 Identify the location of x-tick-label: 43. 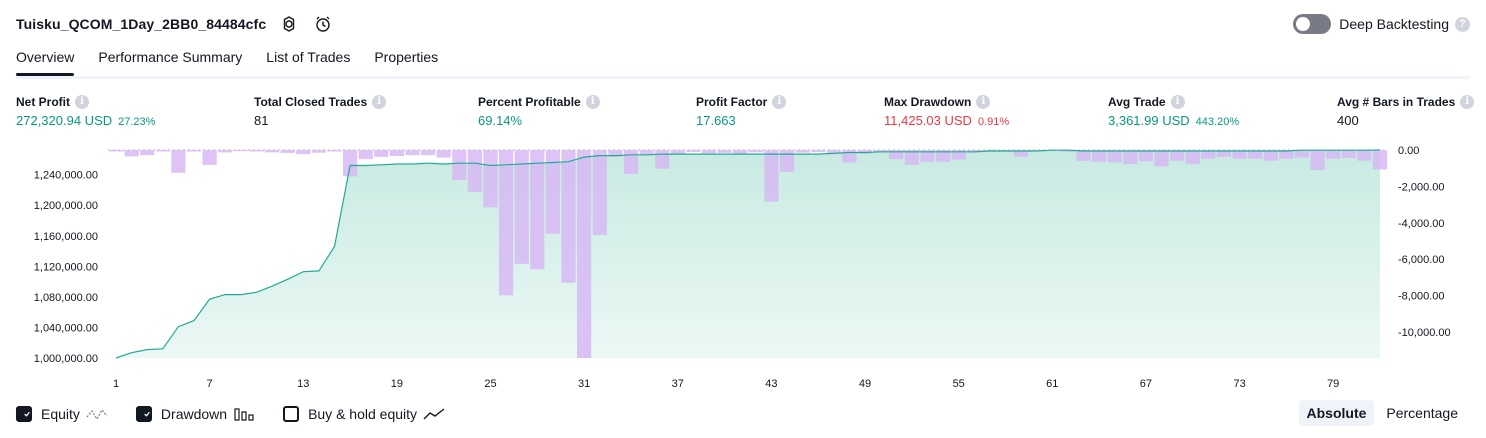
(771, 384).